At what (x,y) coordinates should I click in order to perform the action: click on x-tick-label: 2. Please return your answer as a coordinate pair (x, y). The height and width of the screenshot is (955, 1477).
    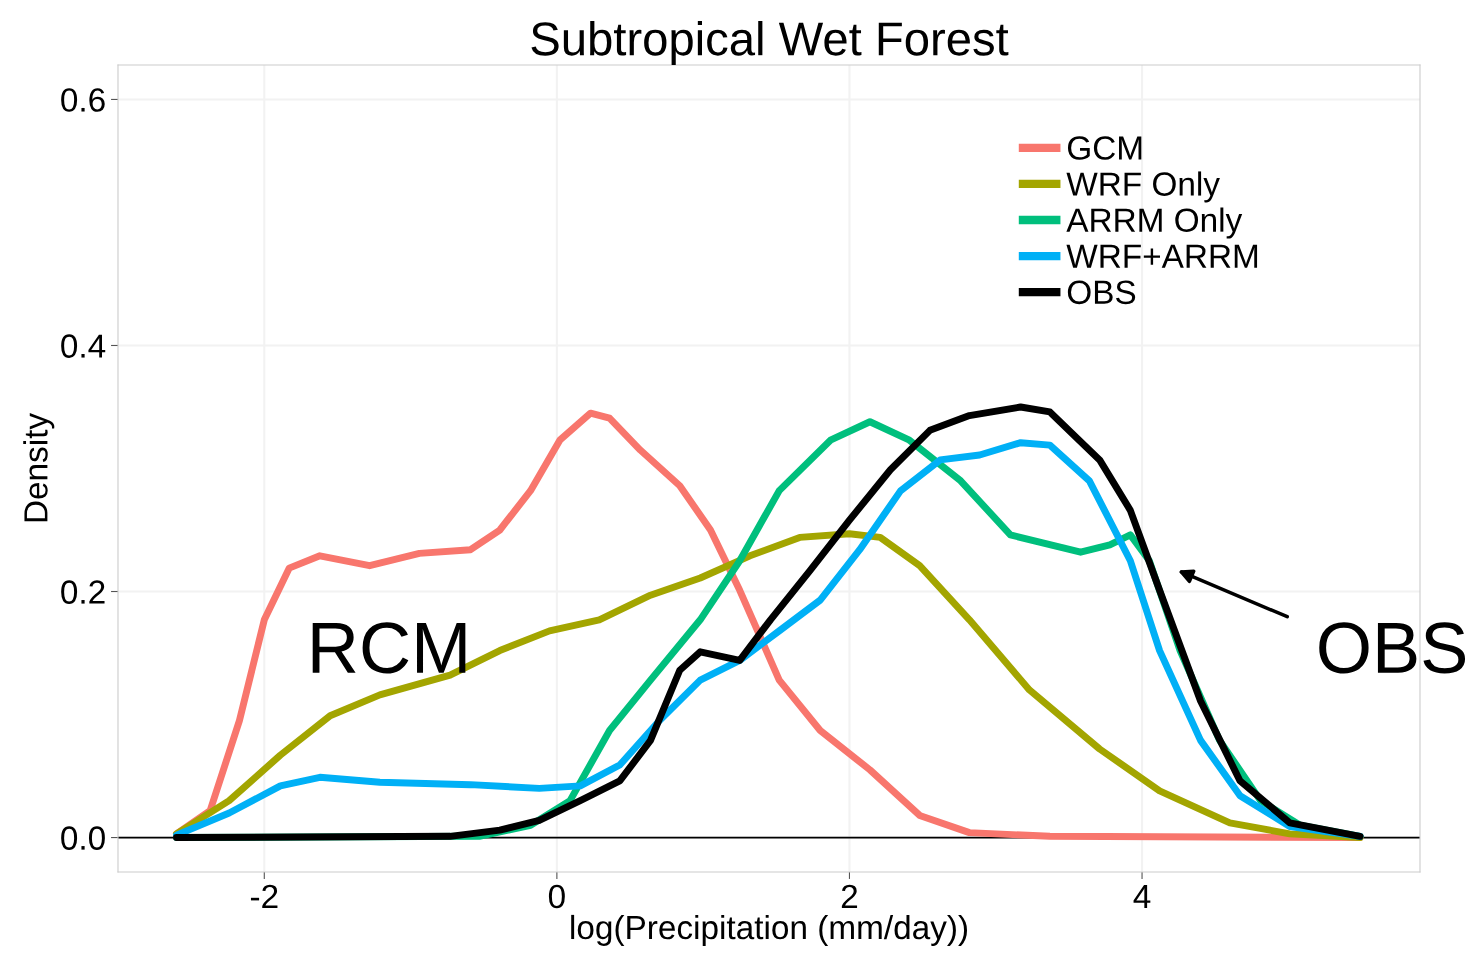
    Looking at the image, I should click on (849, 896).